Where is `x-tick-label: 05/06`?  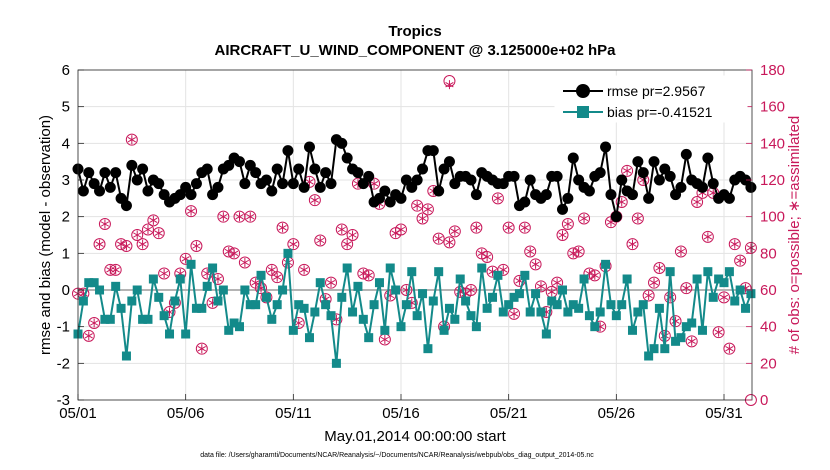
x-tick-label: 05/06 is located at coordinates (186, 413).